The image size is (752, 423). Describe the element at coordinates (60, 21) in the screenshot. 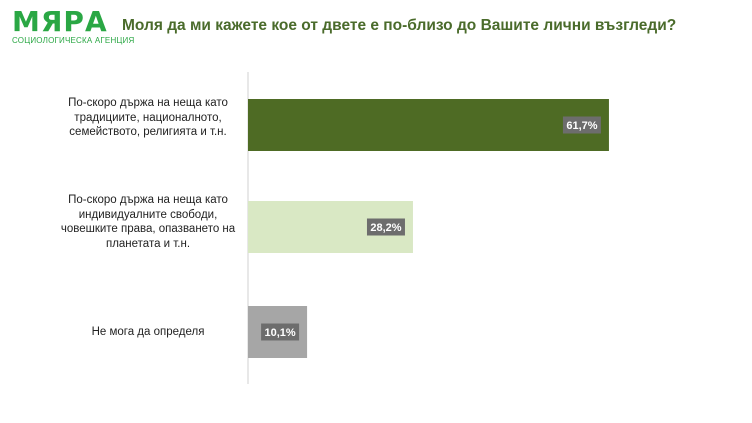

I see `logo-wordmark: МЯРА` at that location.